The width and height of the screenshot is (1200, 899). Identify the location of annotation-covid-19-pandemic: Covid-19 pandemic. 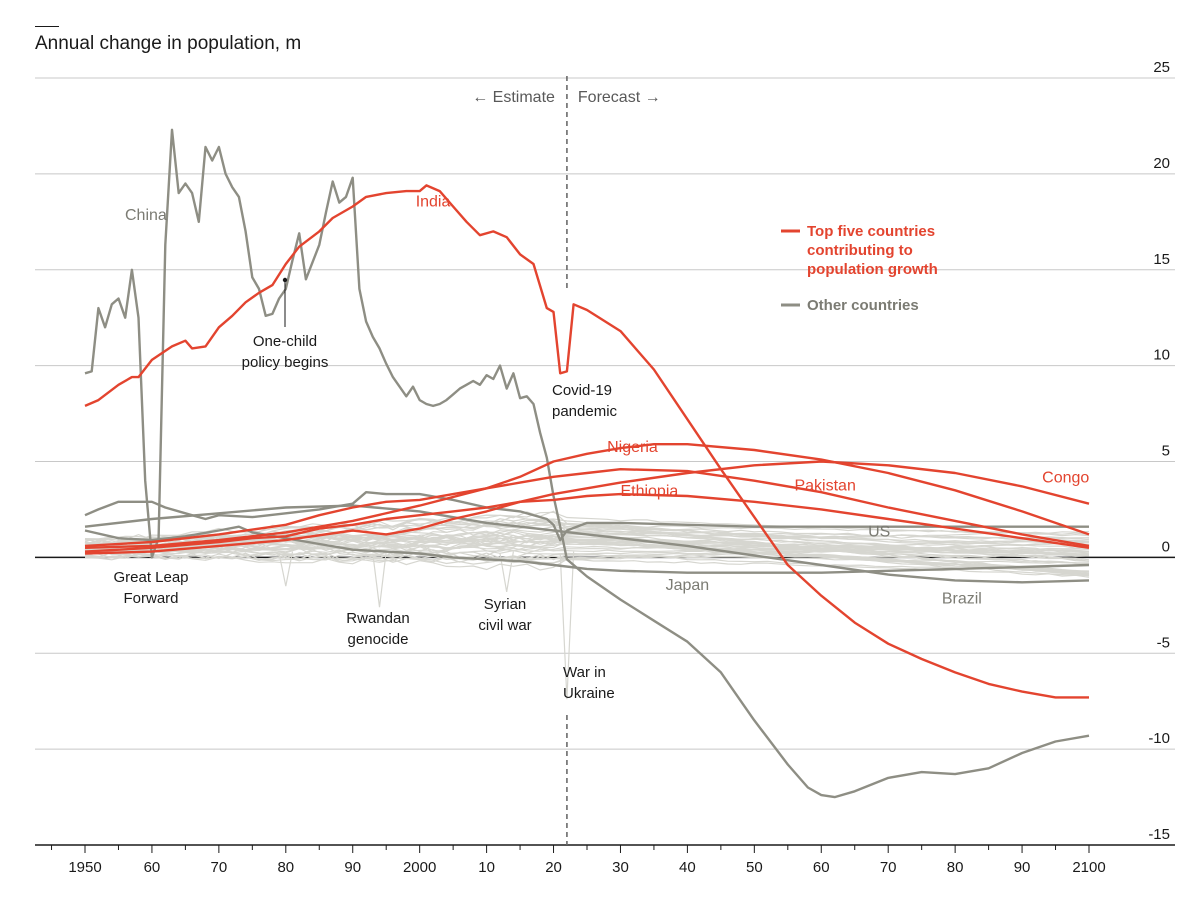
(585, 401).